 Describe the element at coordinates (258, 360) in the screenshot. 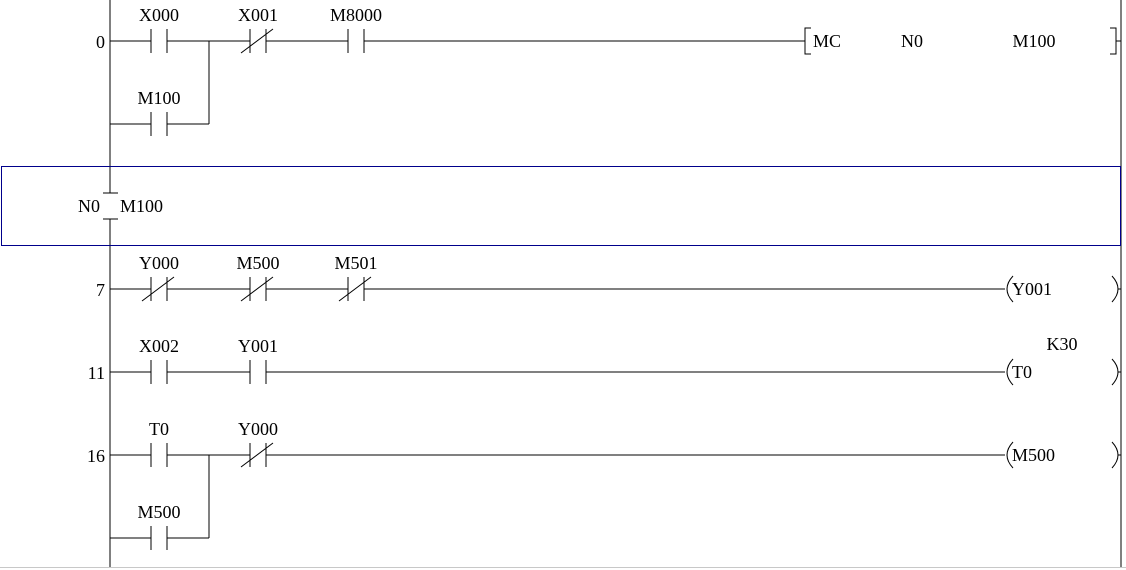

I see `normally-open-contact: Y001` at that location.